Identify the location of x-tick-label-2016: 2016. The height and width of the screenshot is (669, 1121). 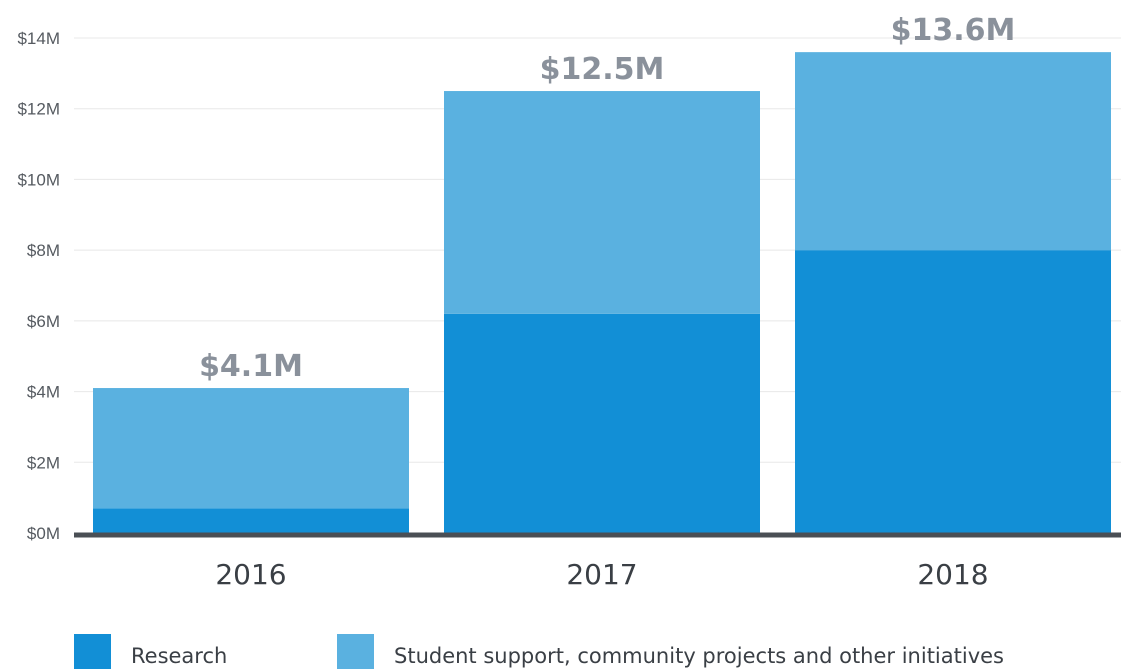
(250, 574).